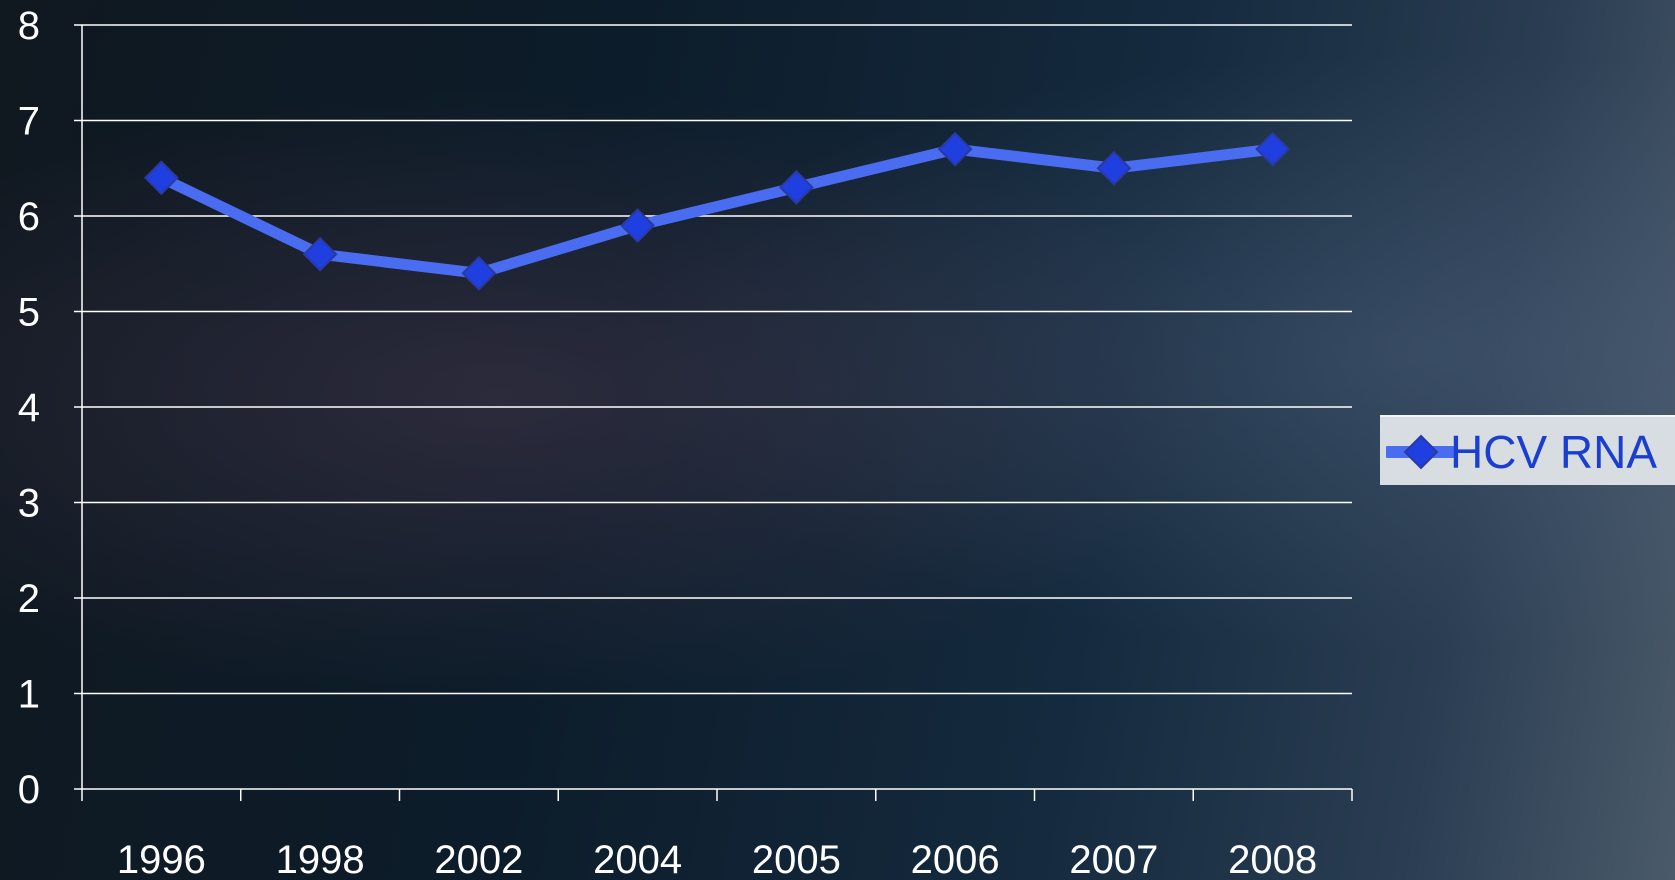 Image resolution: width=1675 pixels, height=880 pixels. I want to click on series-line, so click(717, 211).